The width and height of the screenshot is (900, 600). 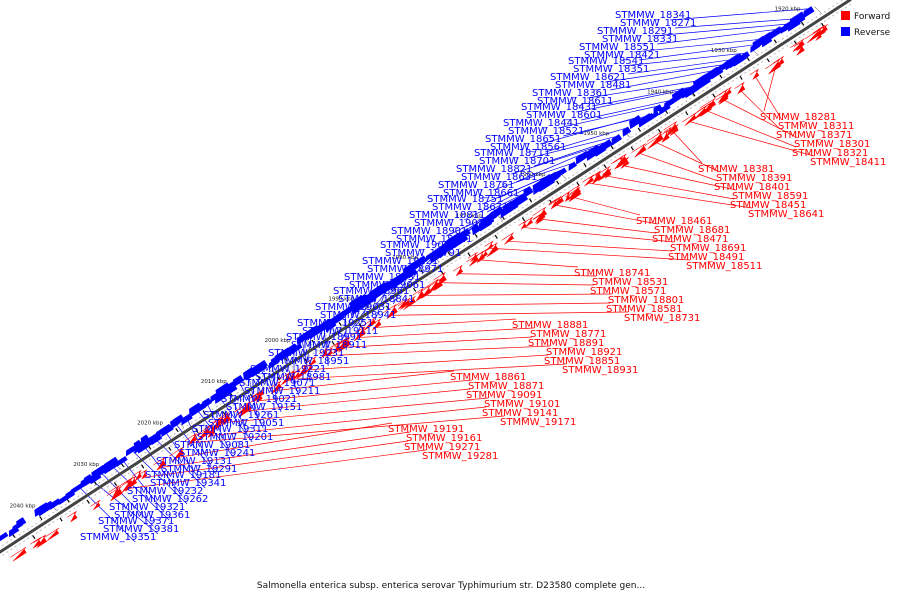 I want to click on forward-gene-label: STMMW_18801, so click(x=646, y=300).